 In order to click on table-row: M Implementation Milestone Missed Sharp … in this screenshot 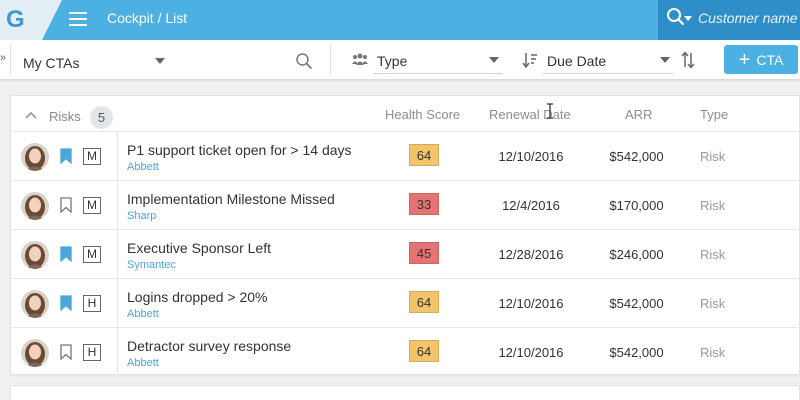, I will do `click(405, 204)`.